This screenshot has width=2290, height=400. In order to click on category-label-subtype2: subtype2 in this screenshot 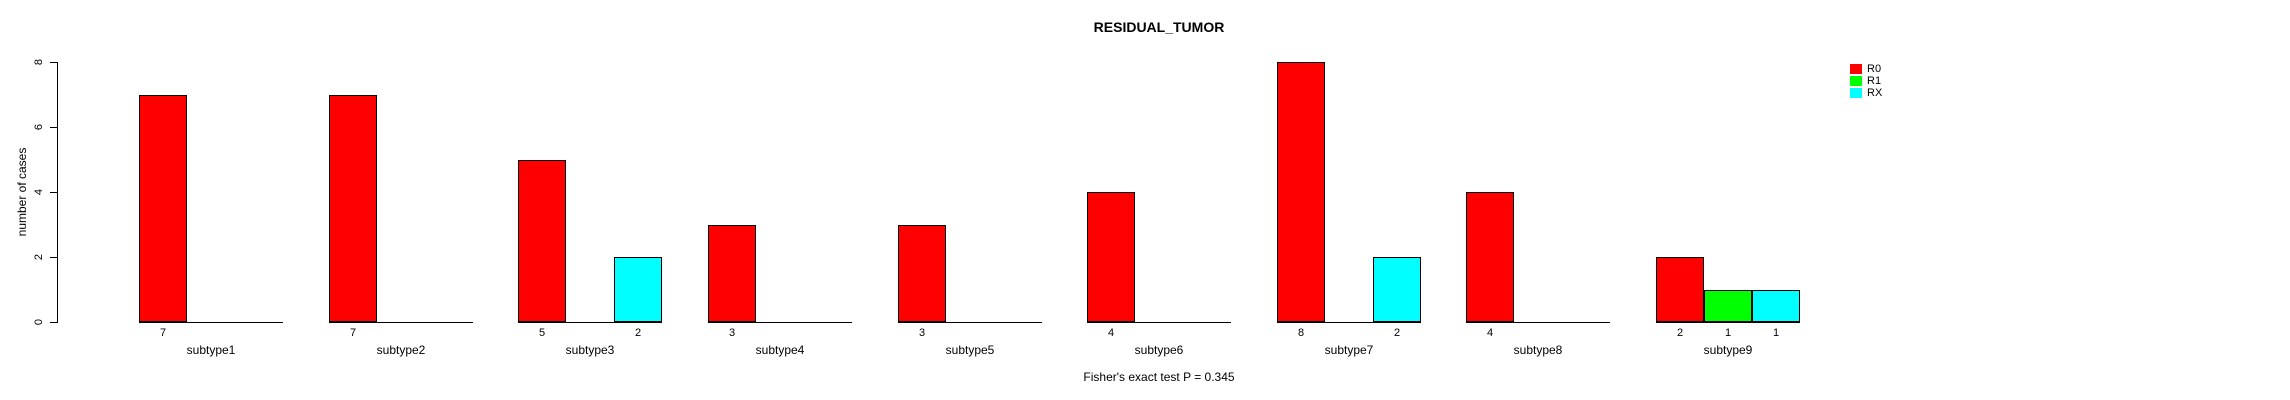, I will do `click(401, 350)`.